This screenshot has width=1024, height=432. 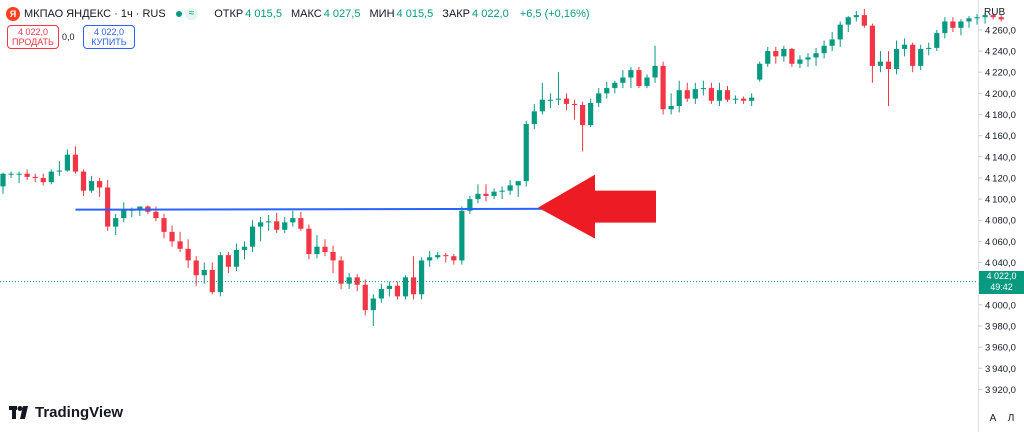 I want to click on sell-button: 4 022,0 ПРОДАТЬ, so click(x=33, y=37).